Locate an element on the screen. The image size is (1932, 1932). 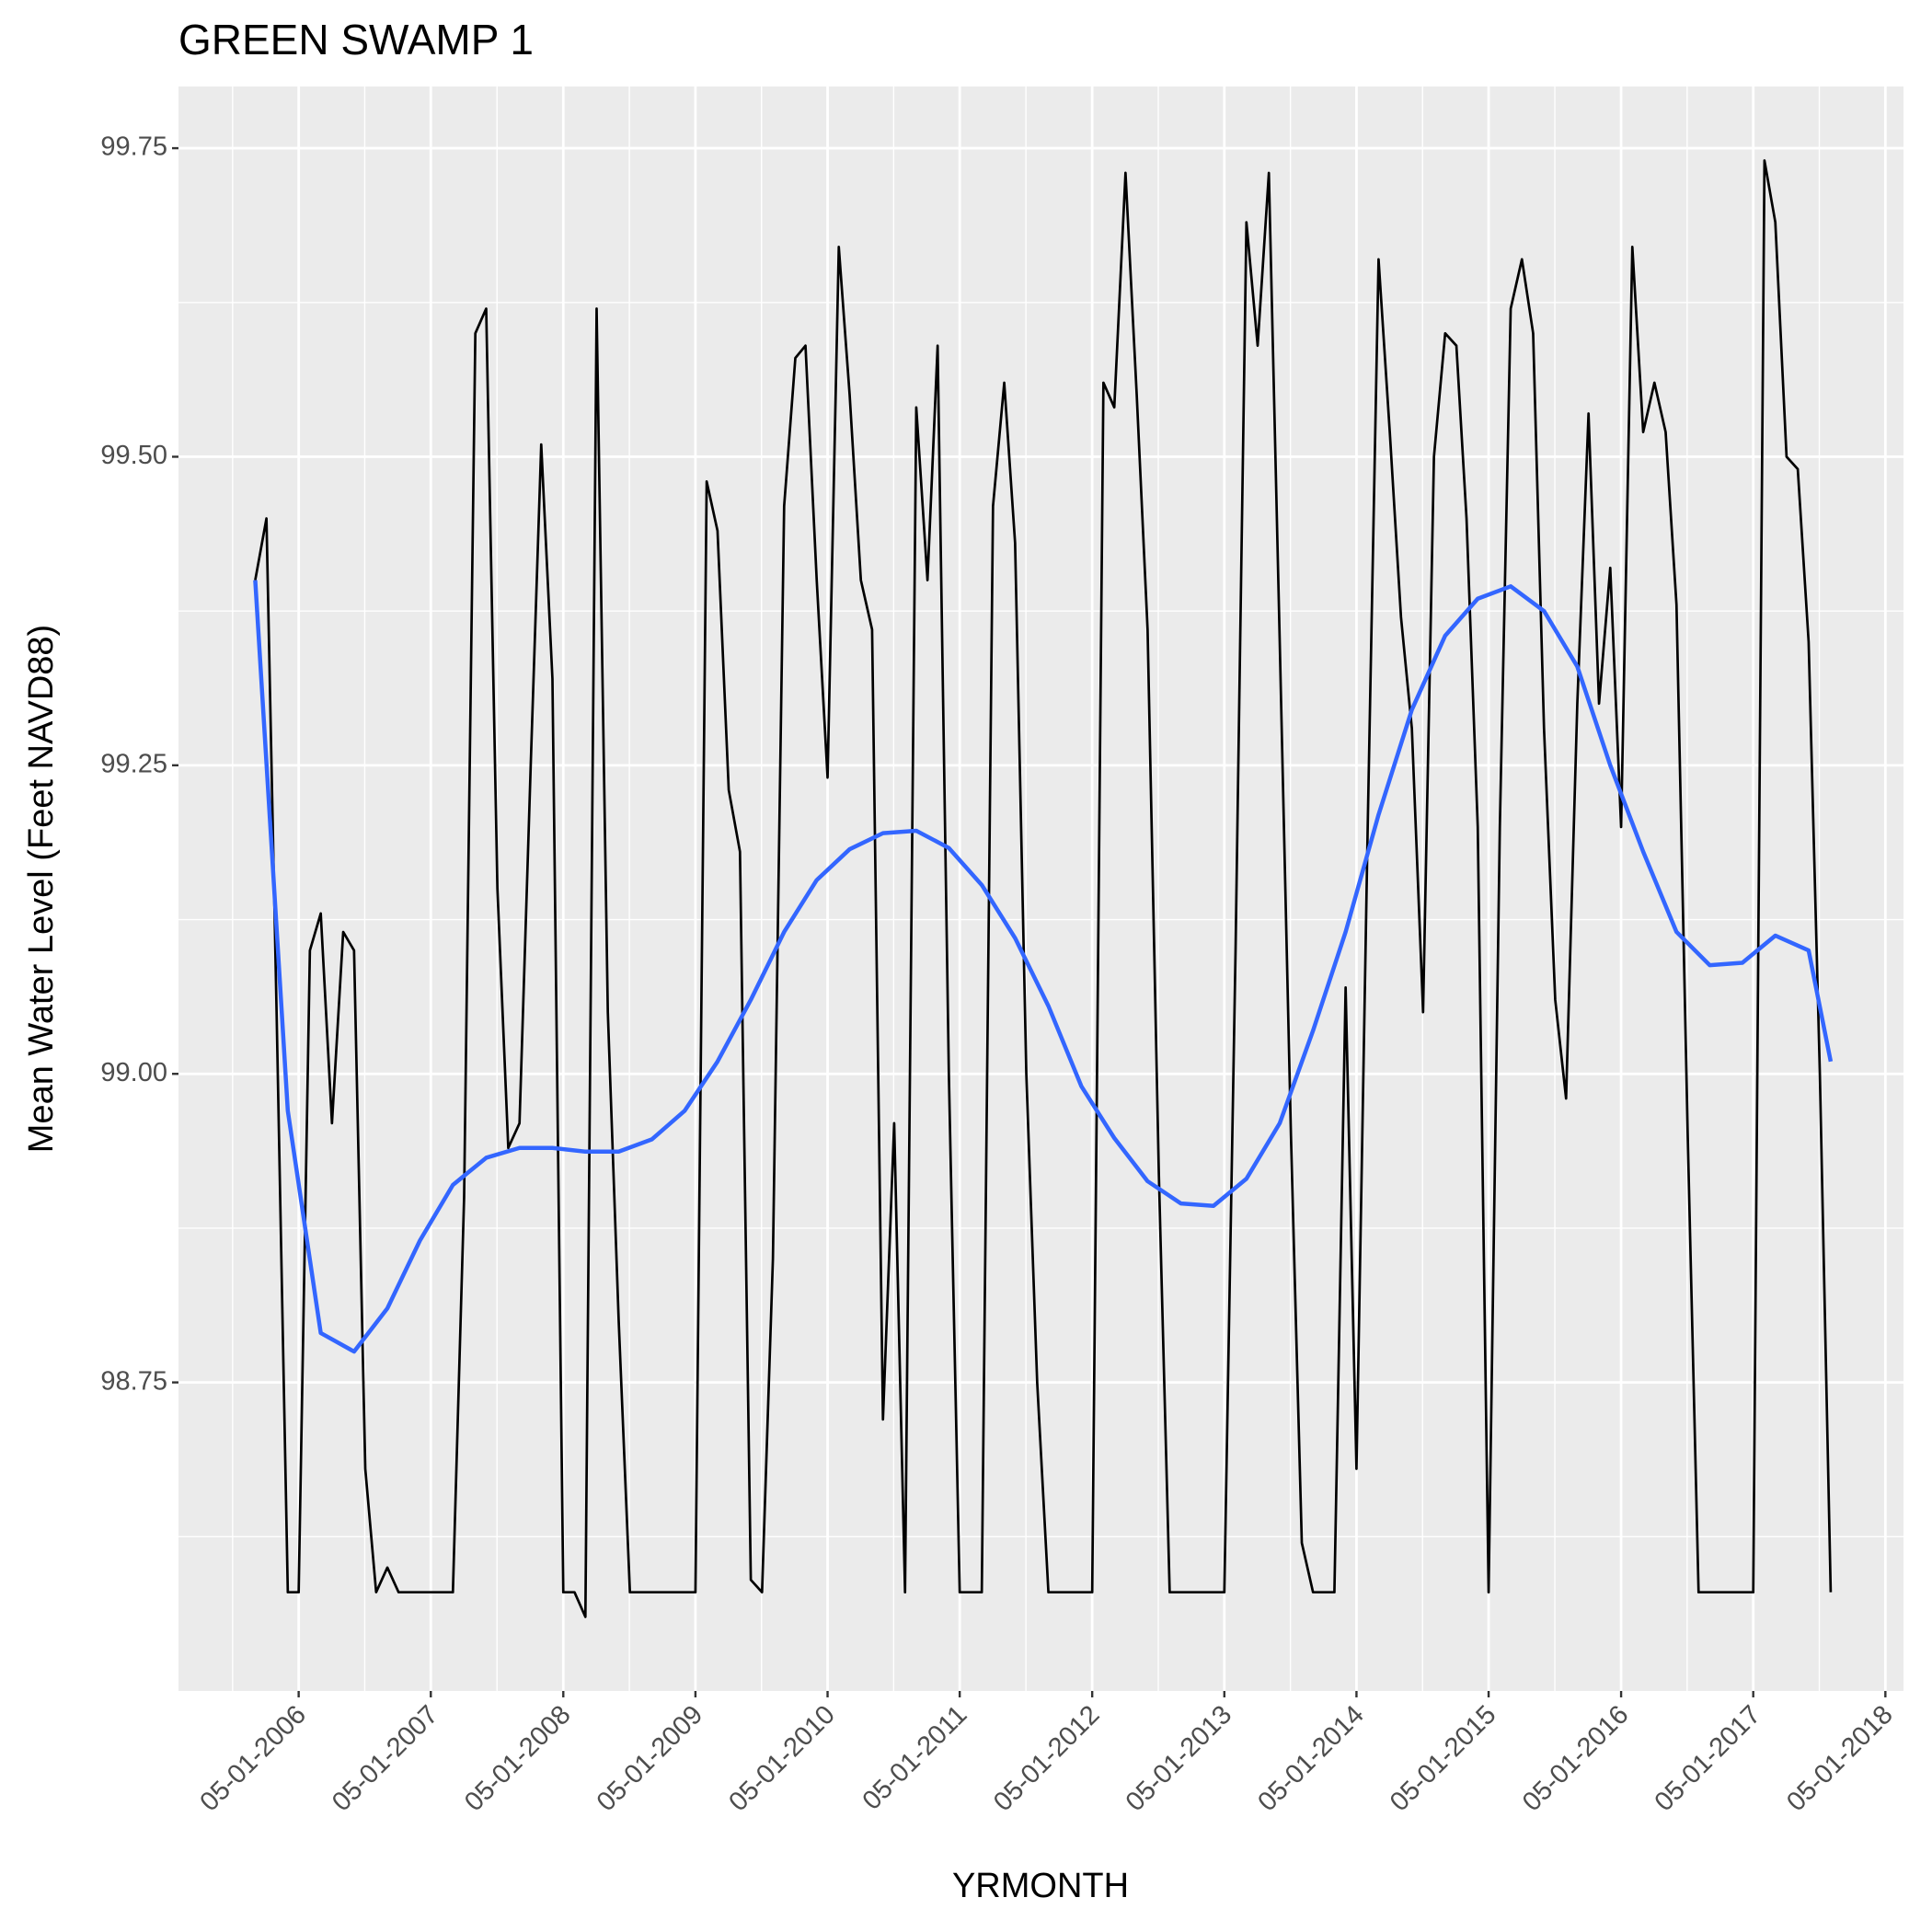
y-tick-label: 99.75 is located at coordinates (133, 147).